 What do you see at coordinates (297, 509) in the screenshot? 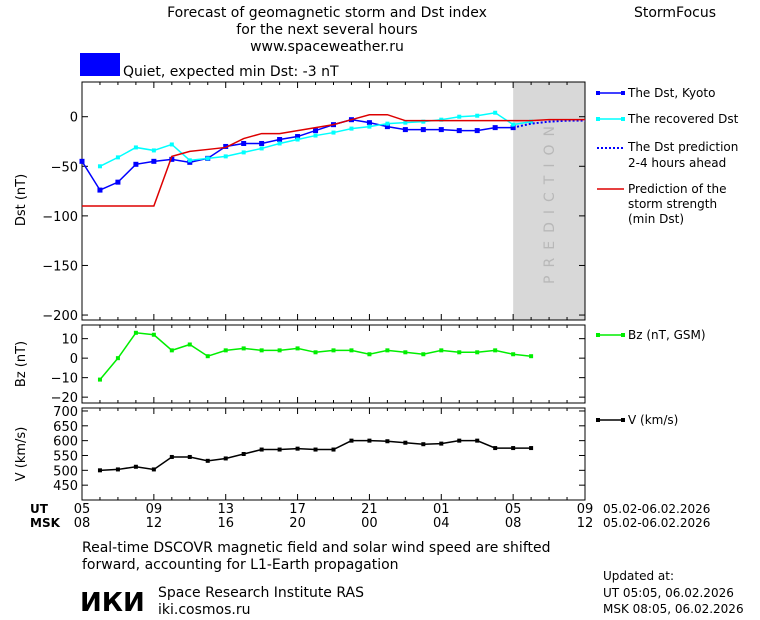
I see `ut-tick-label: 17` at bounding box center [297, 509].